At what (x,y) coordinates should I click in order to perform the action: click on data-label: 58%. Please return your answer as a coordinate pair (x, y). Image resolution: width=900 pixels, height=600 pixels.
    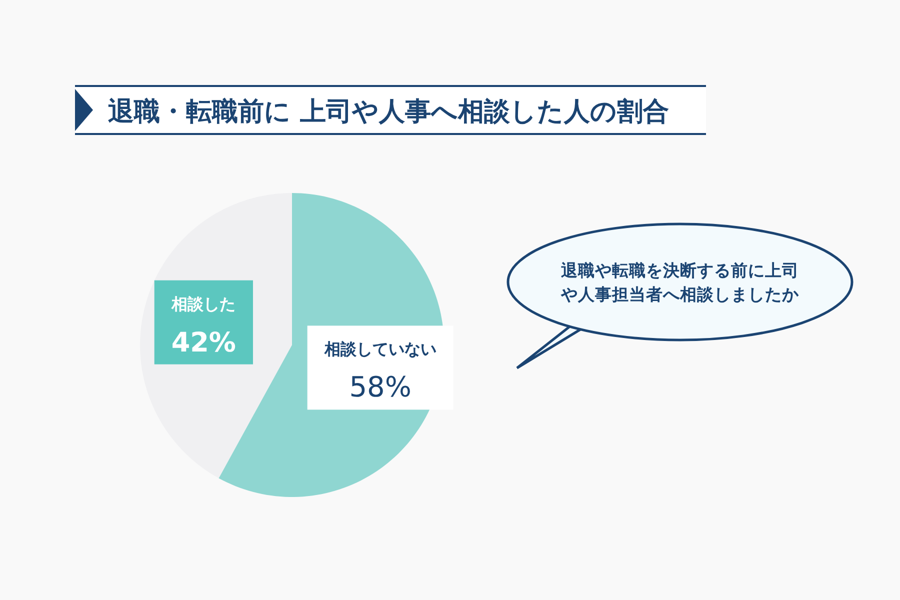
    Looking at the image, I should click on (380, 387).